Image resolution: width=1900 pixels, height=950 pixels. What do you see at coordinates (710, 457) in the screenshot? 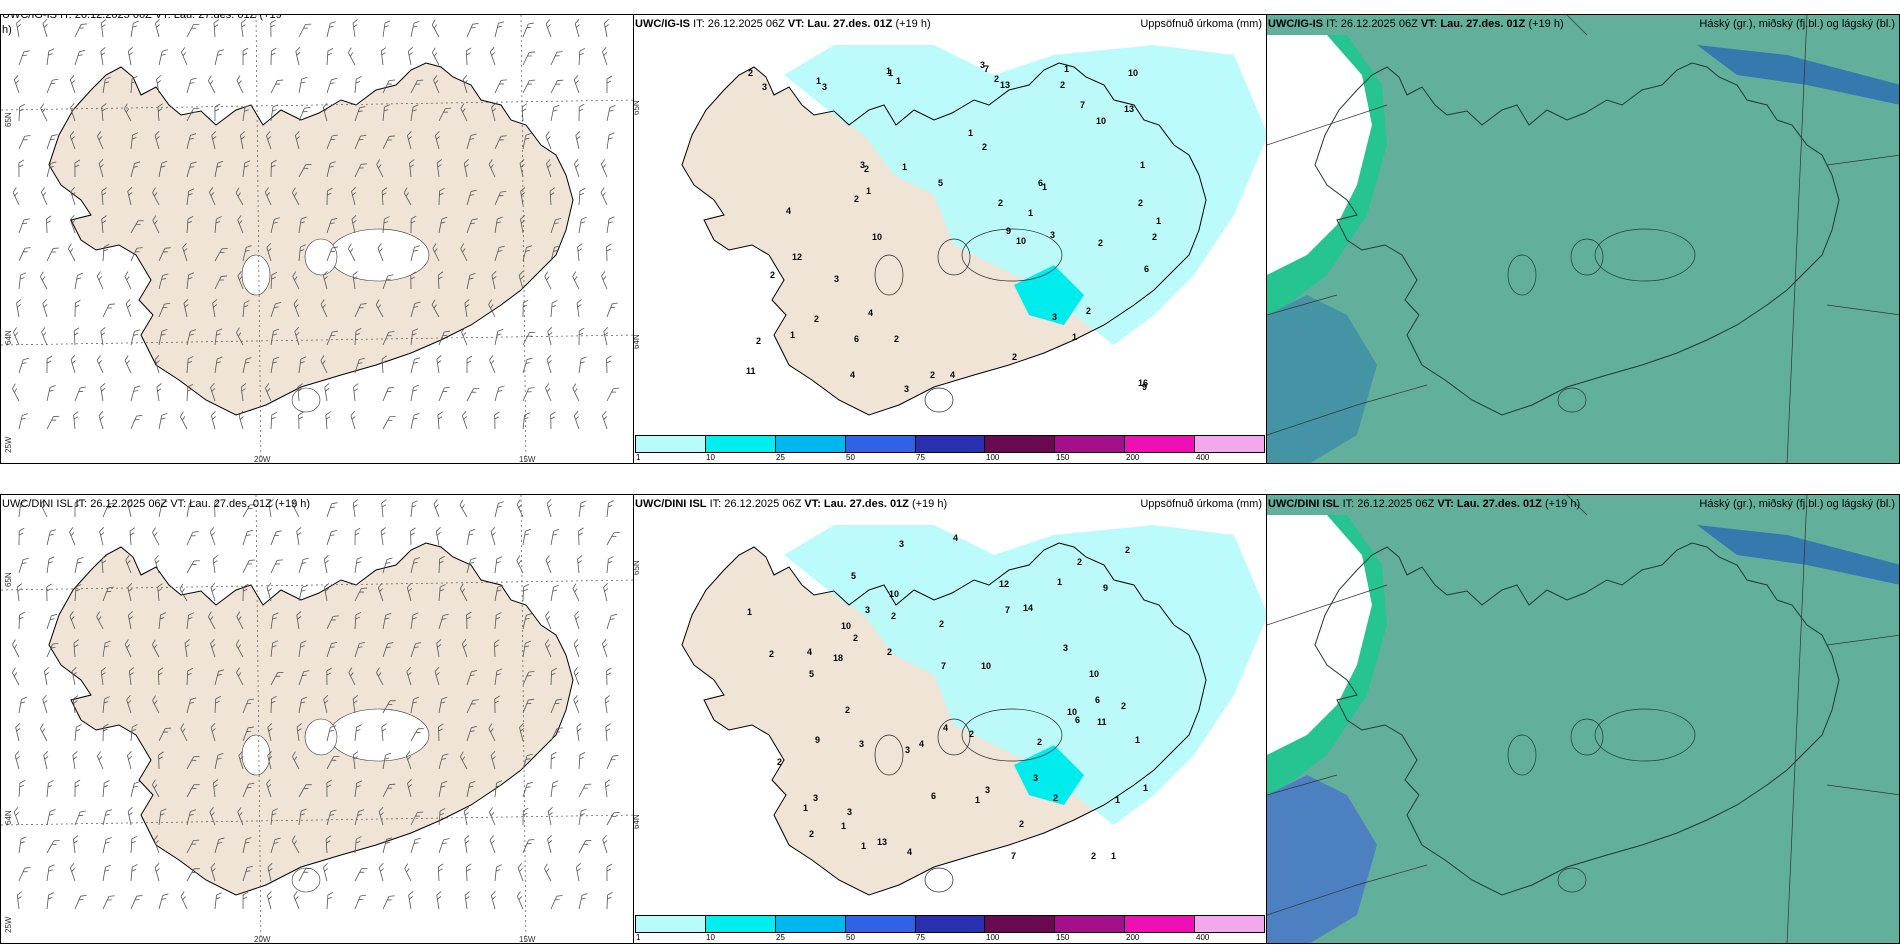
I see `colorbar-tick-label: 10` at bounding box center [710, 457].